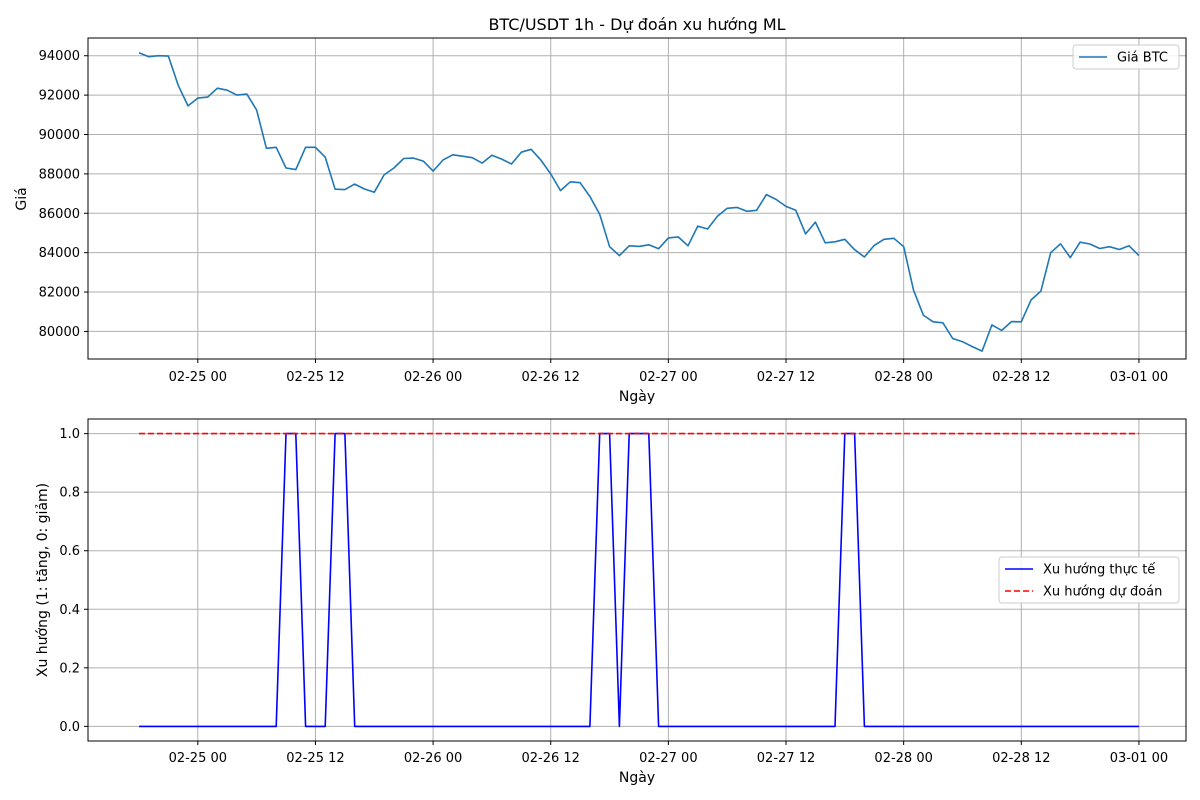 The width and height of the screenshot is (1200, 800). Describe the element at coordinates (636, 24) in the screenshot. I see `price-chart-title: BTC/USDT 1h - Dự đoán xu hướng ML` at that location.